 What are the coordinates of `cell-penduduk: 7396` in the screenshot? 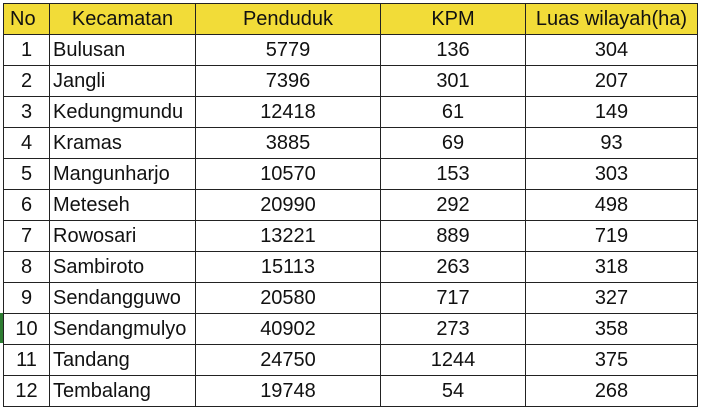 It's located at (288, 81).